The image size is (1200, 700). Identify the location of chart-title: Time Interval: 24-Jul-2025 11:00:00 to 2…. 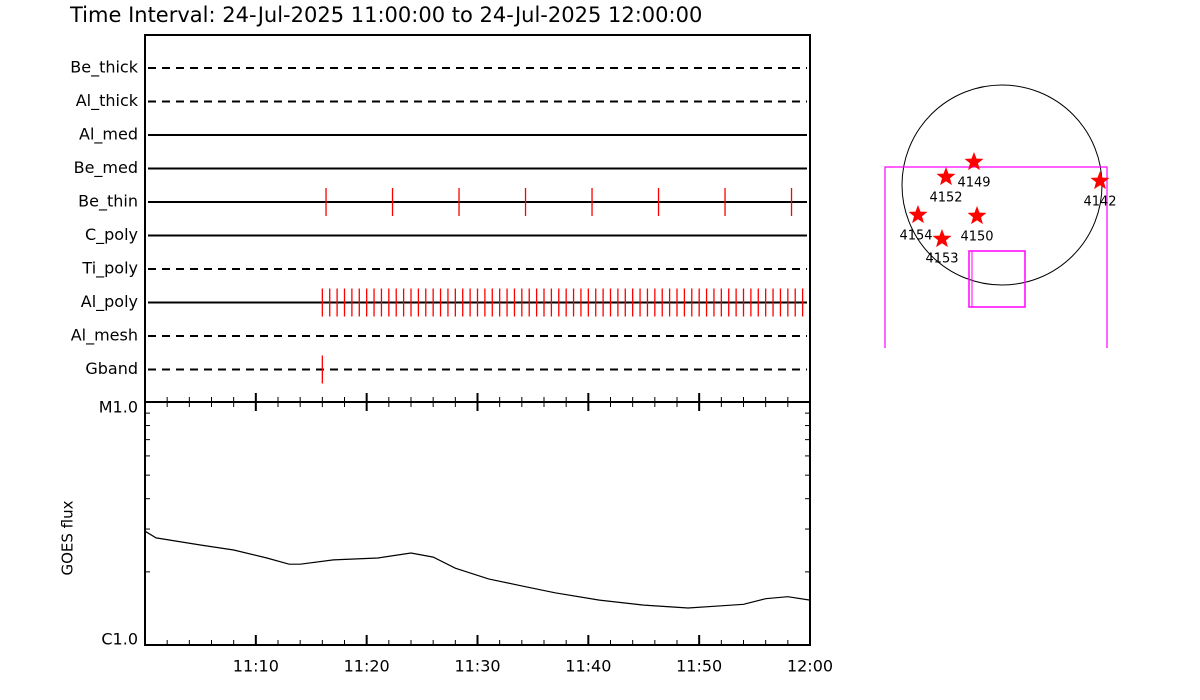
(385, 15).